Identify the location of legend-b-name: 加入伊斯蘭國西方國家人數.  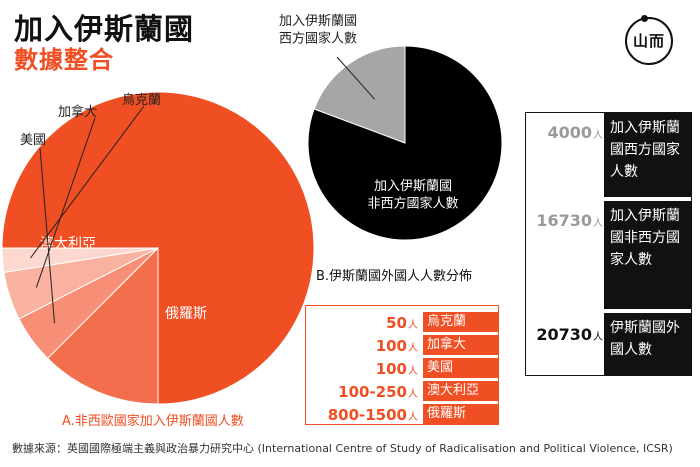
(648, 155).